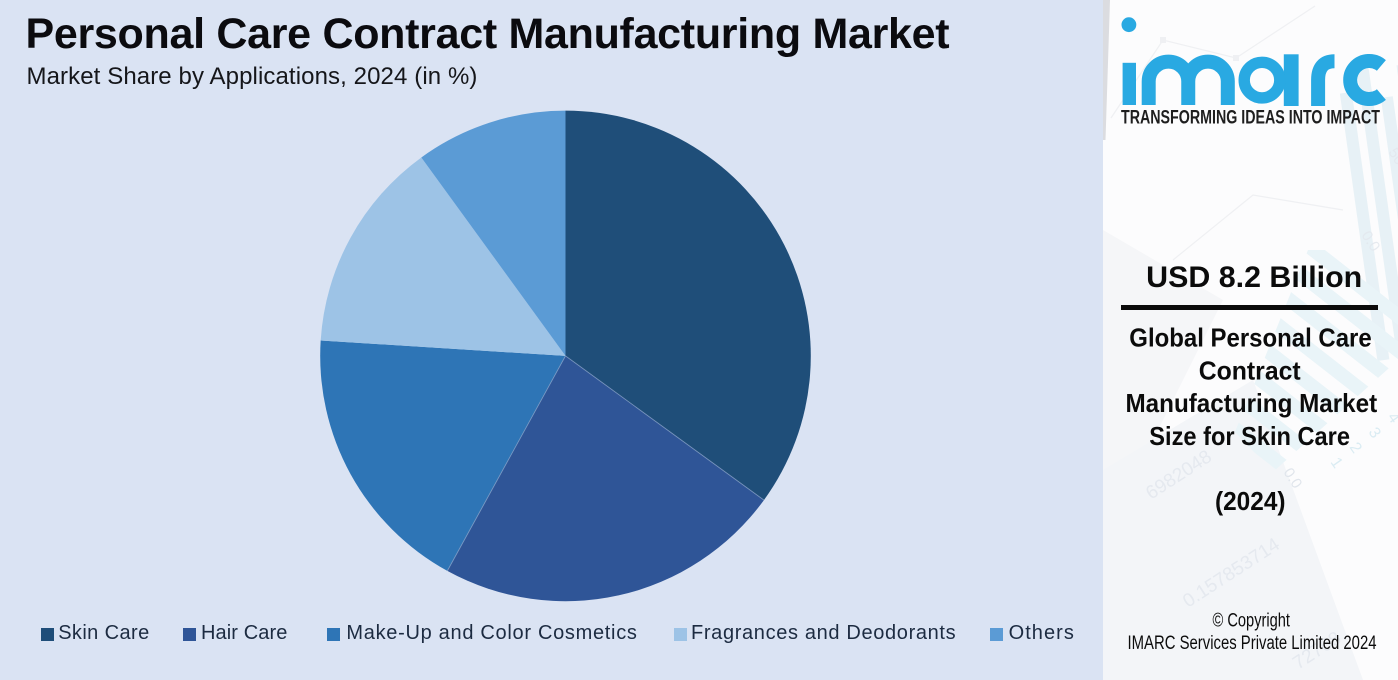 This screenshot has height=680, width=1398. I want to click on svg-text: 3, so click(1374, 433).